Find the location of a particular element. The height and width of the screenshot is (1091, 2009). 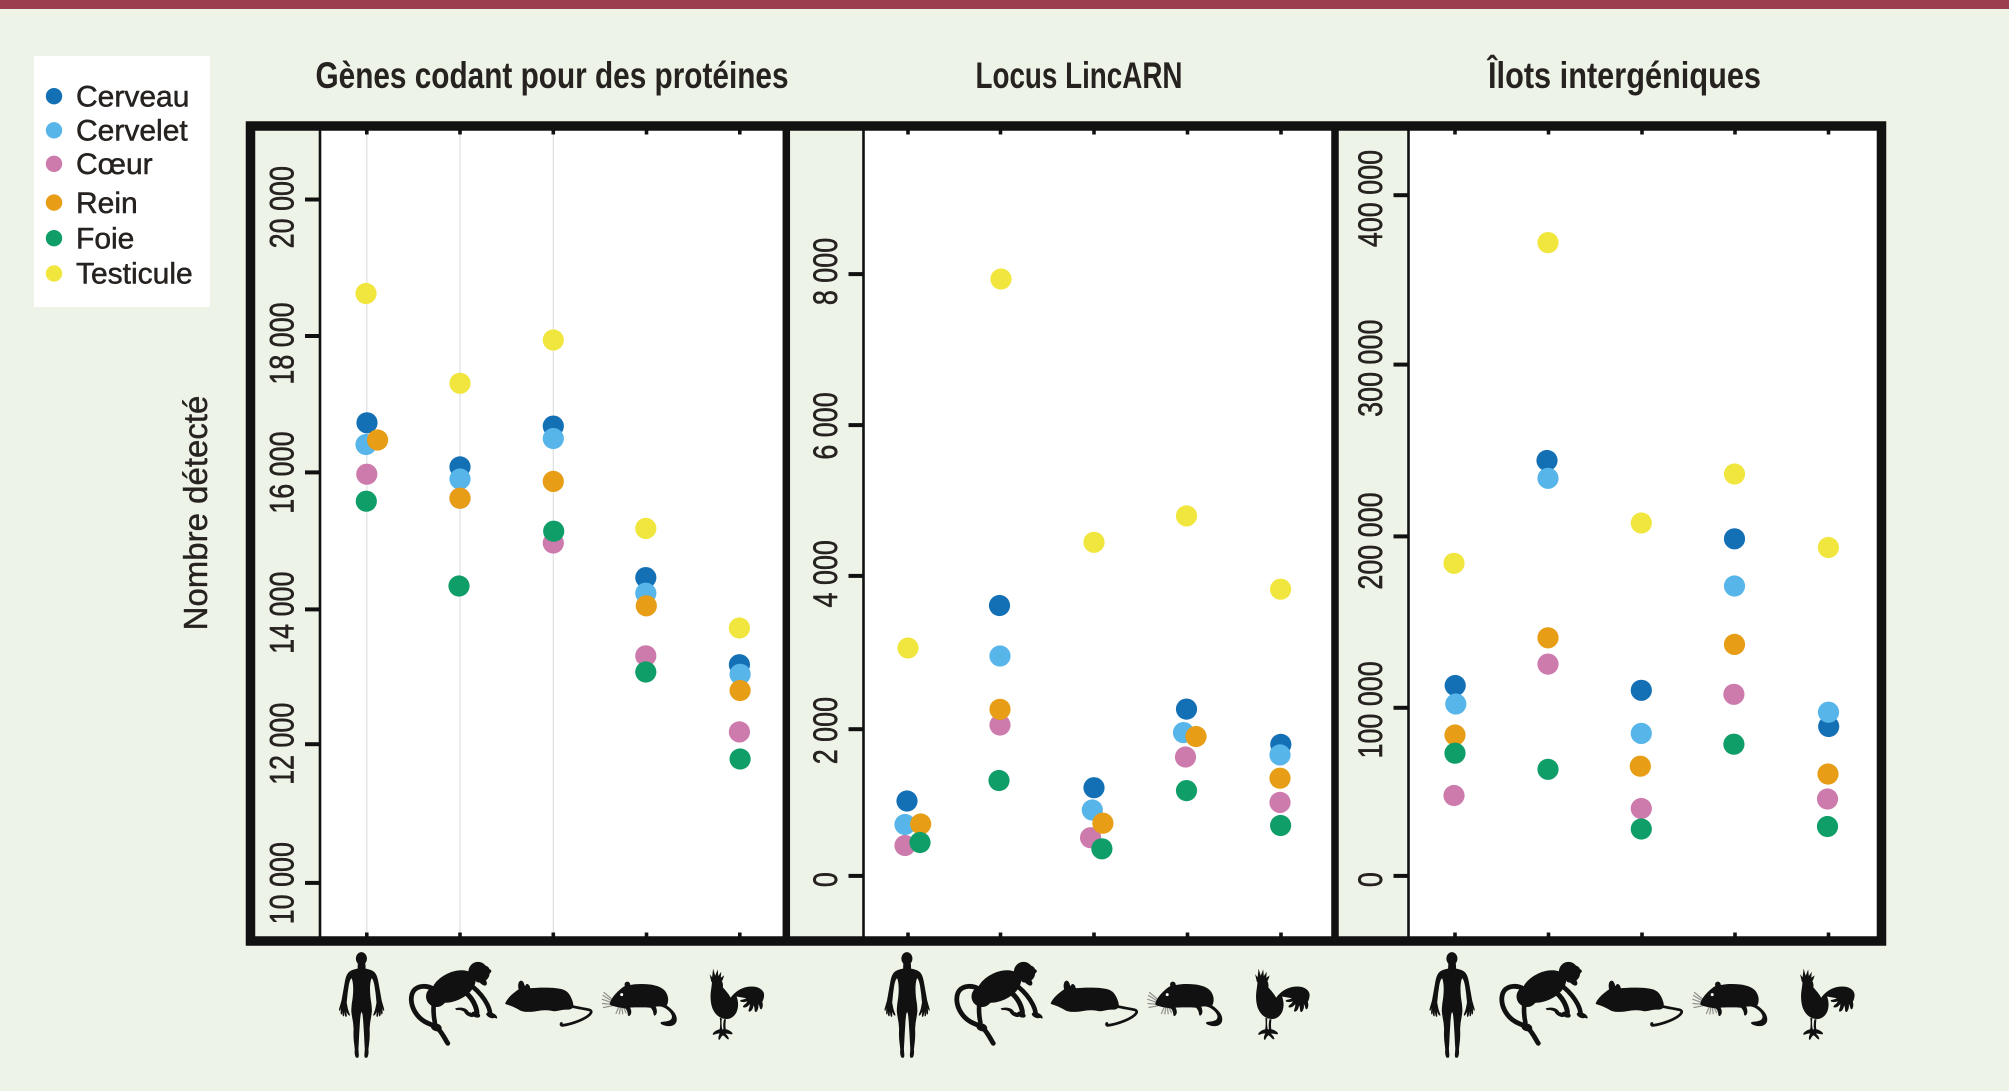

svg-text: 2 000 is located at coordinates (825, 730).